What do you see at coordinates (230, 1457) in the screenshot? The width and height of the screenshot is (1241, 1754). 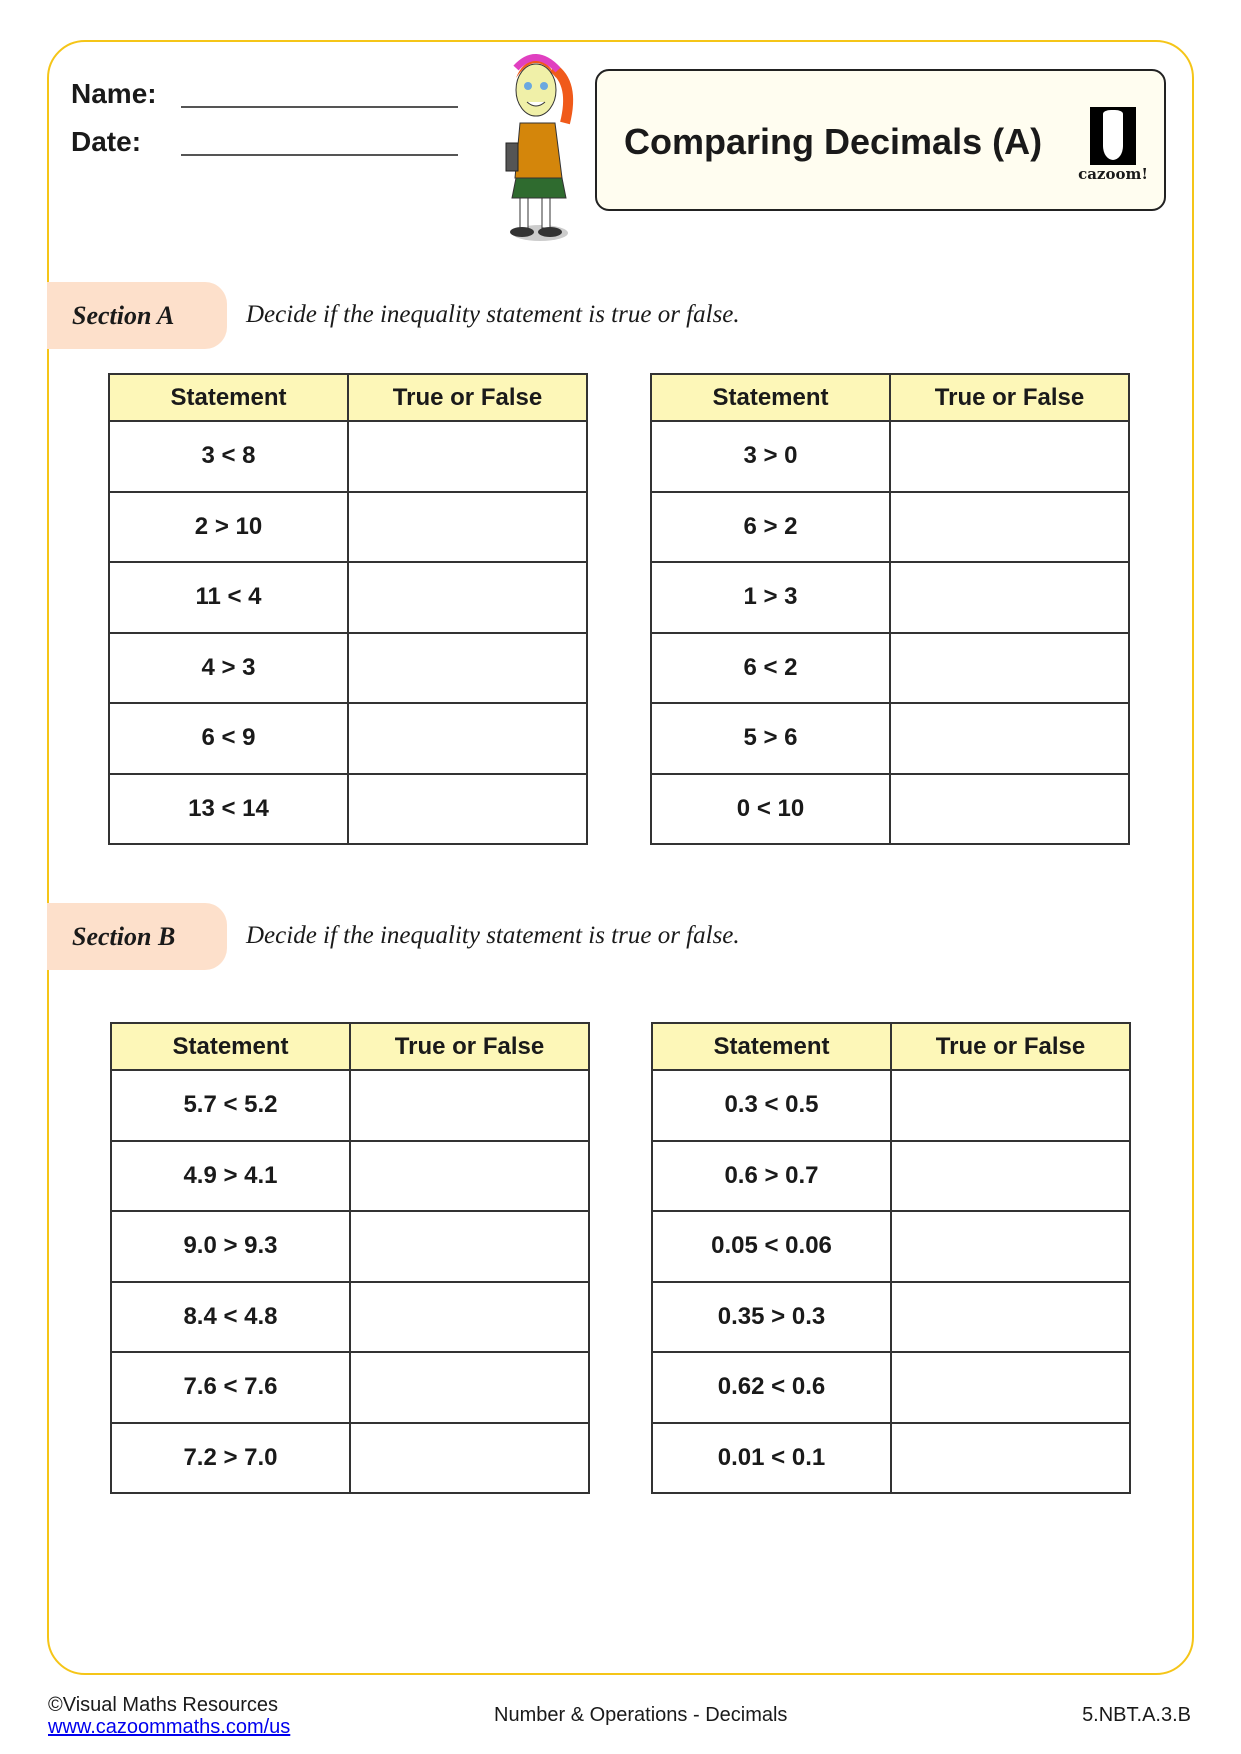 I see `statement-cell: 7.2 > 7.0` at bounding box center [230, 1457].